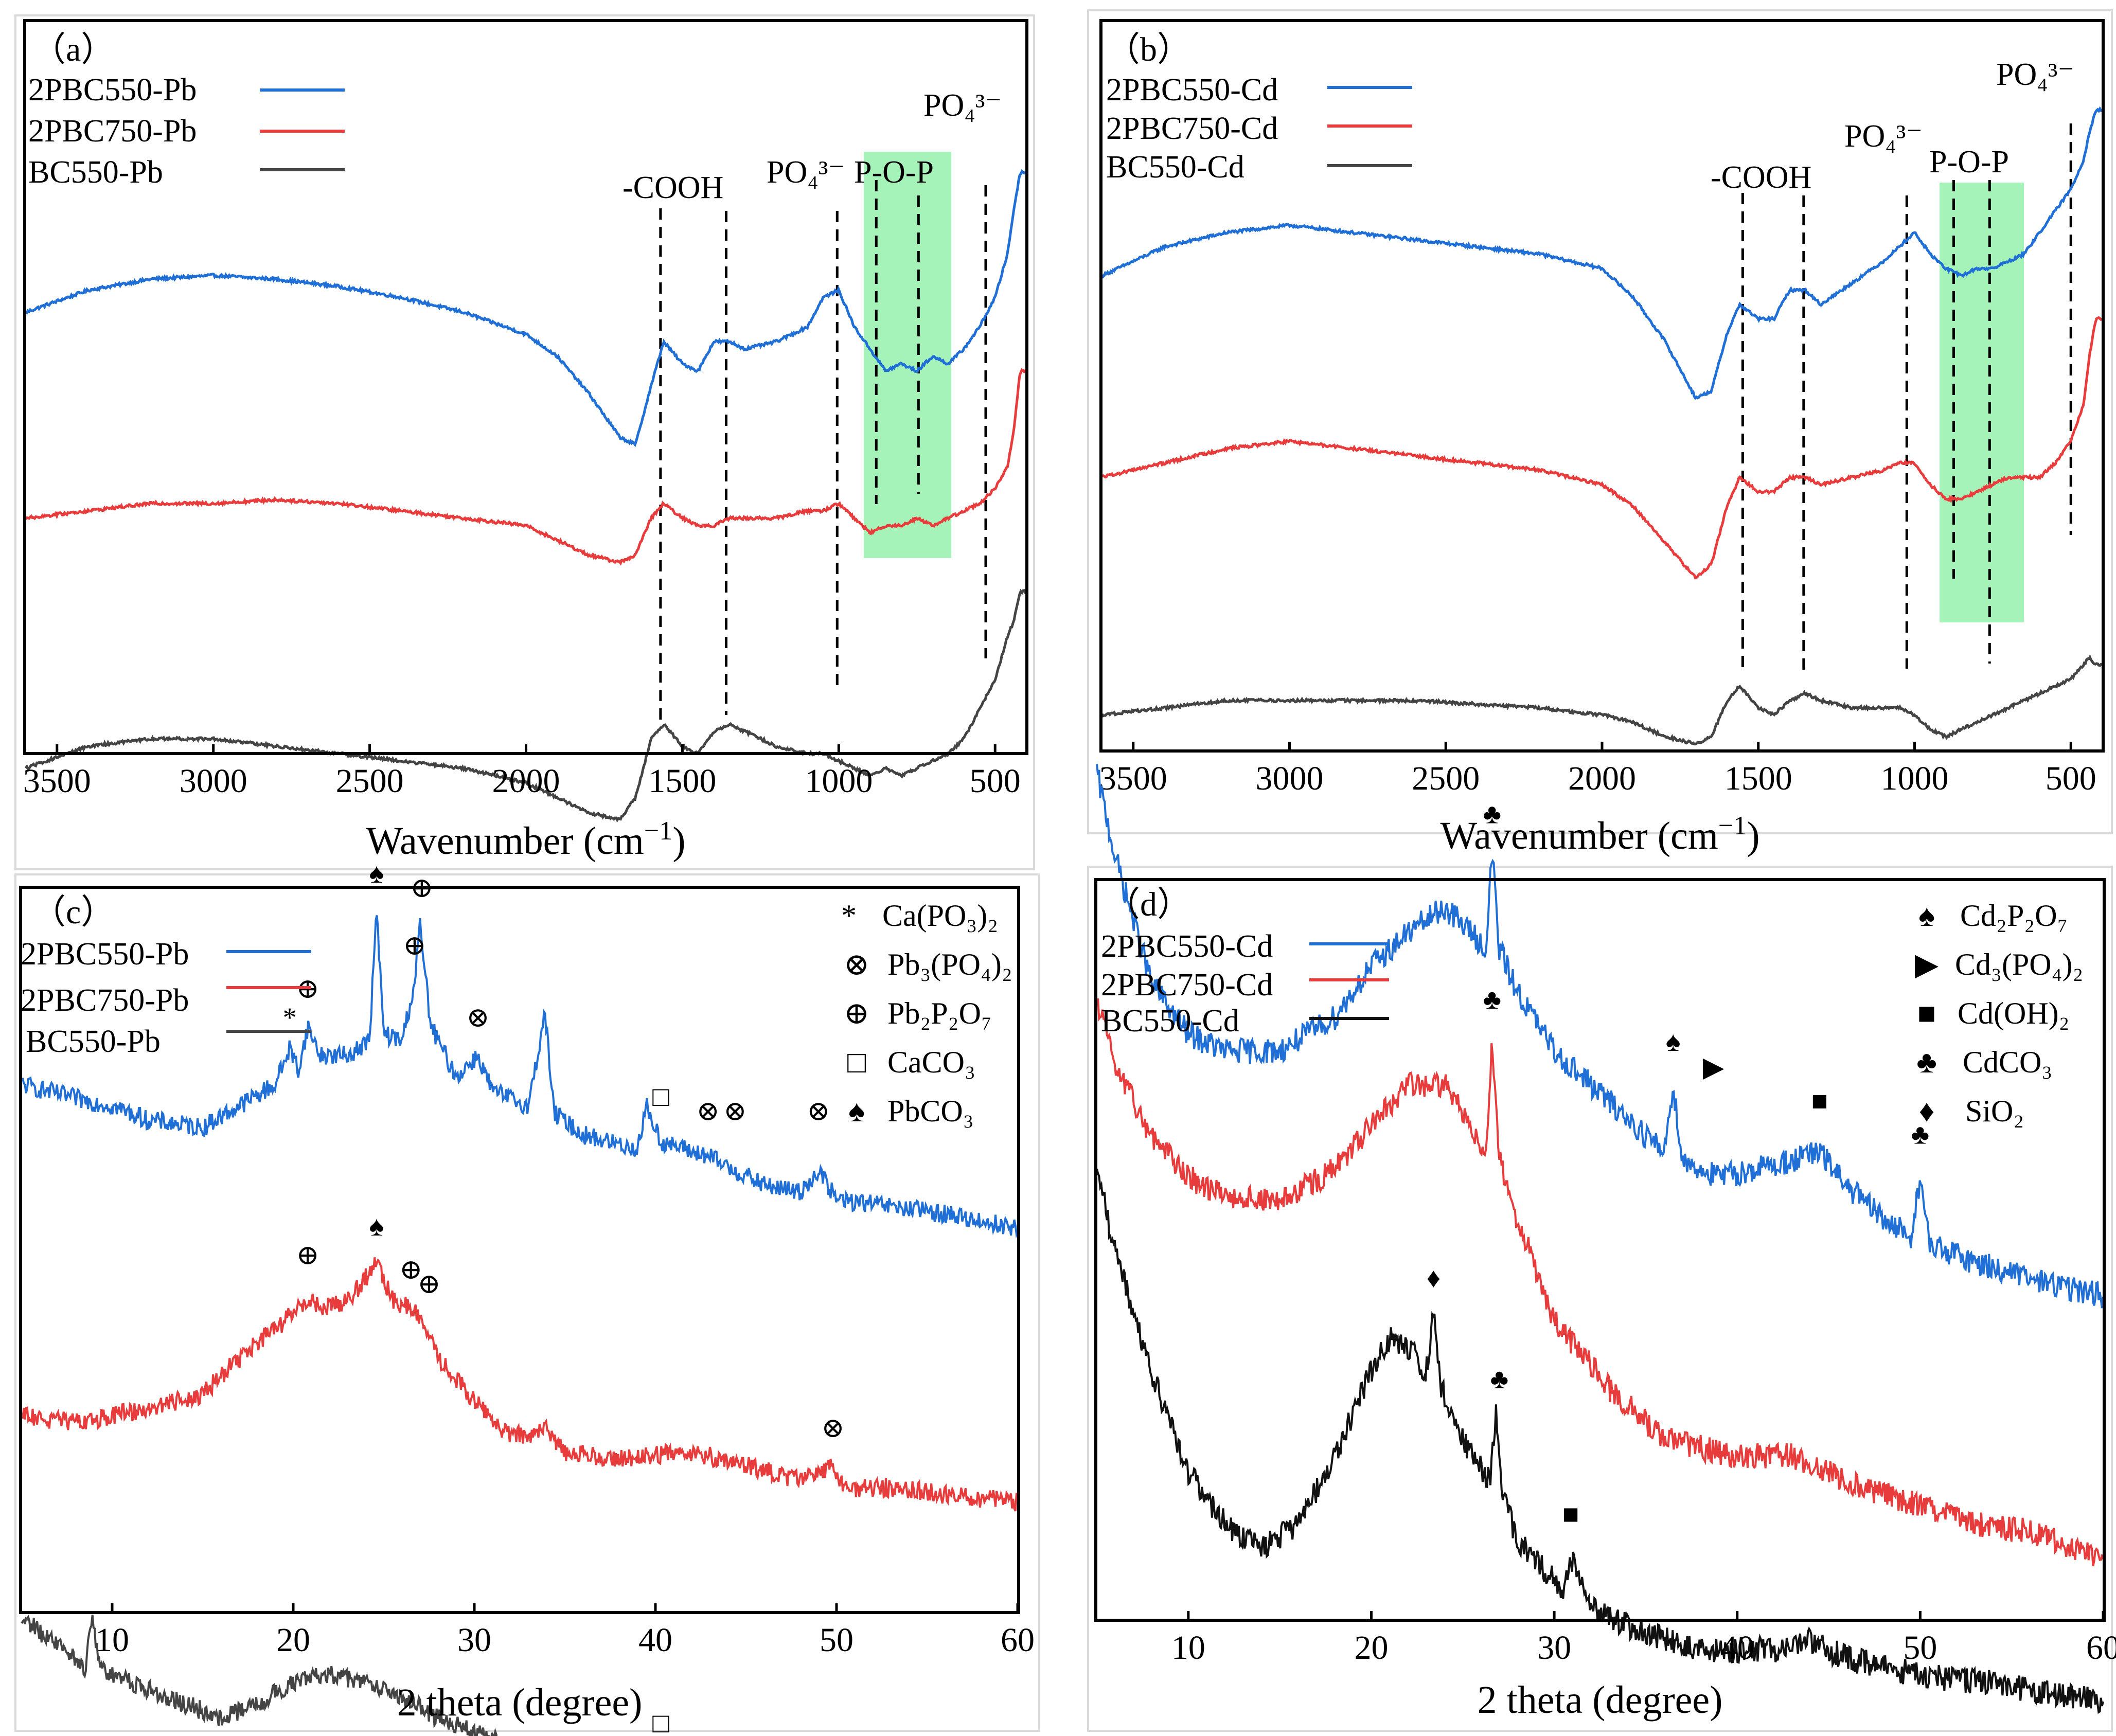  I want to click on x-tick-label: 1000, so click(839, 781).